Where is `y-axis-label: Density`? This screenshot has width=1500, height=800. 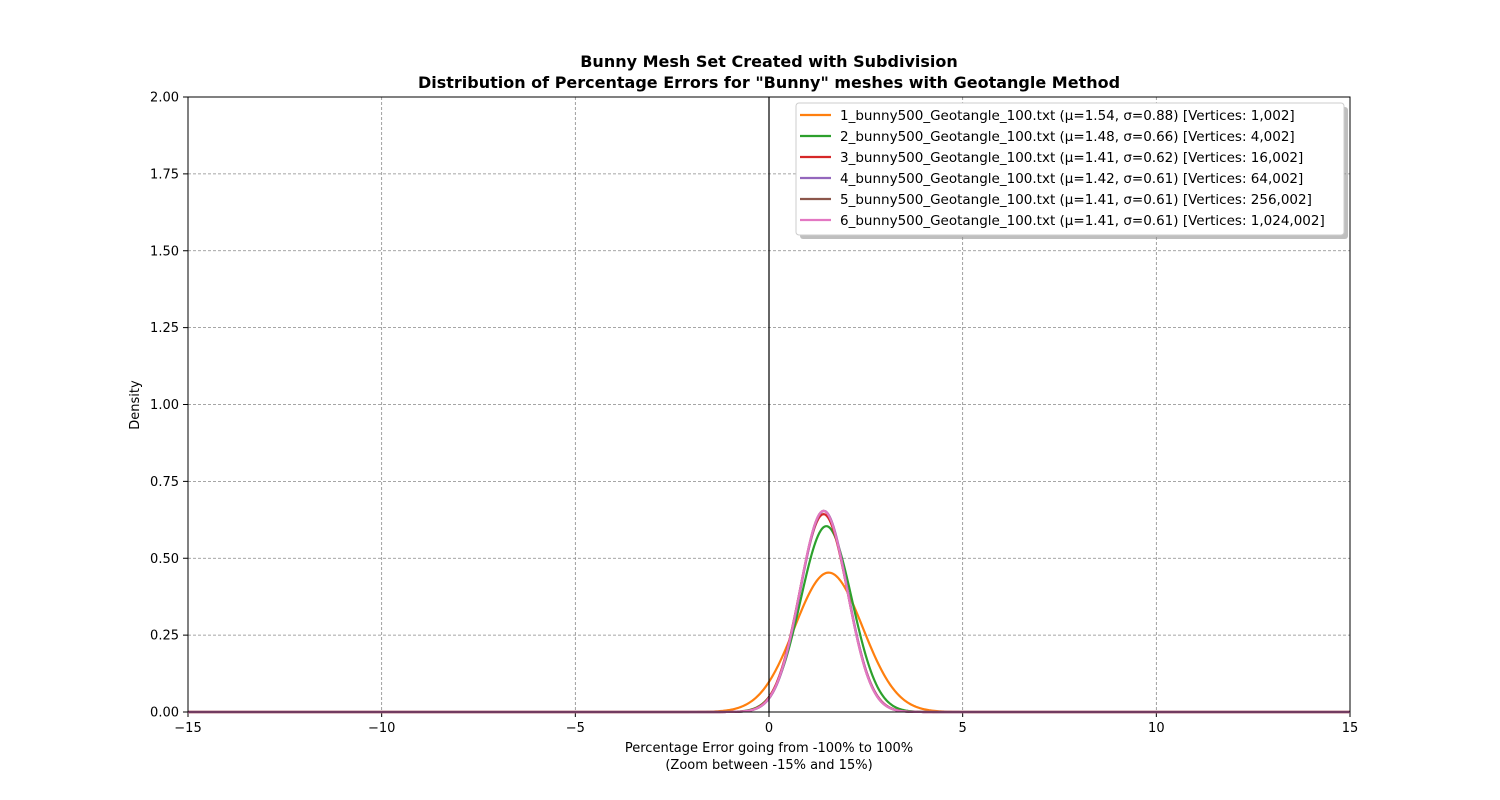
y-axis-label: Density is located at coordinates (135, 405).